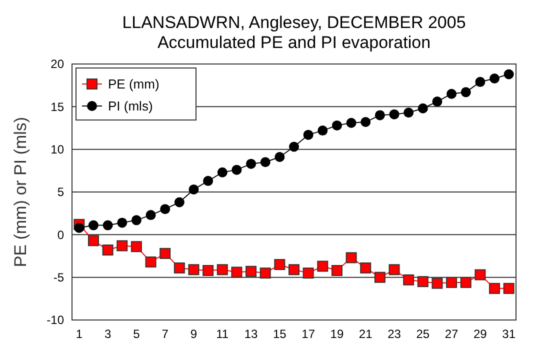 This screenshot has width=536, height=356. Describe the element at coordinates (130, 106) in the screenshot. I see `legend-label: PI (mls)` at that location.